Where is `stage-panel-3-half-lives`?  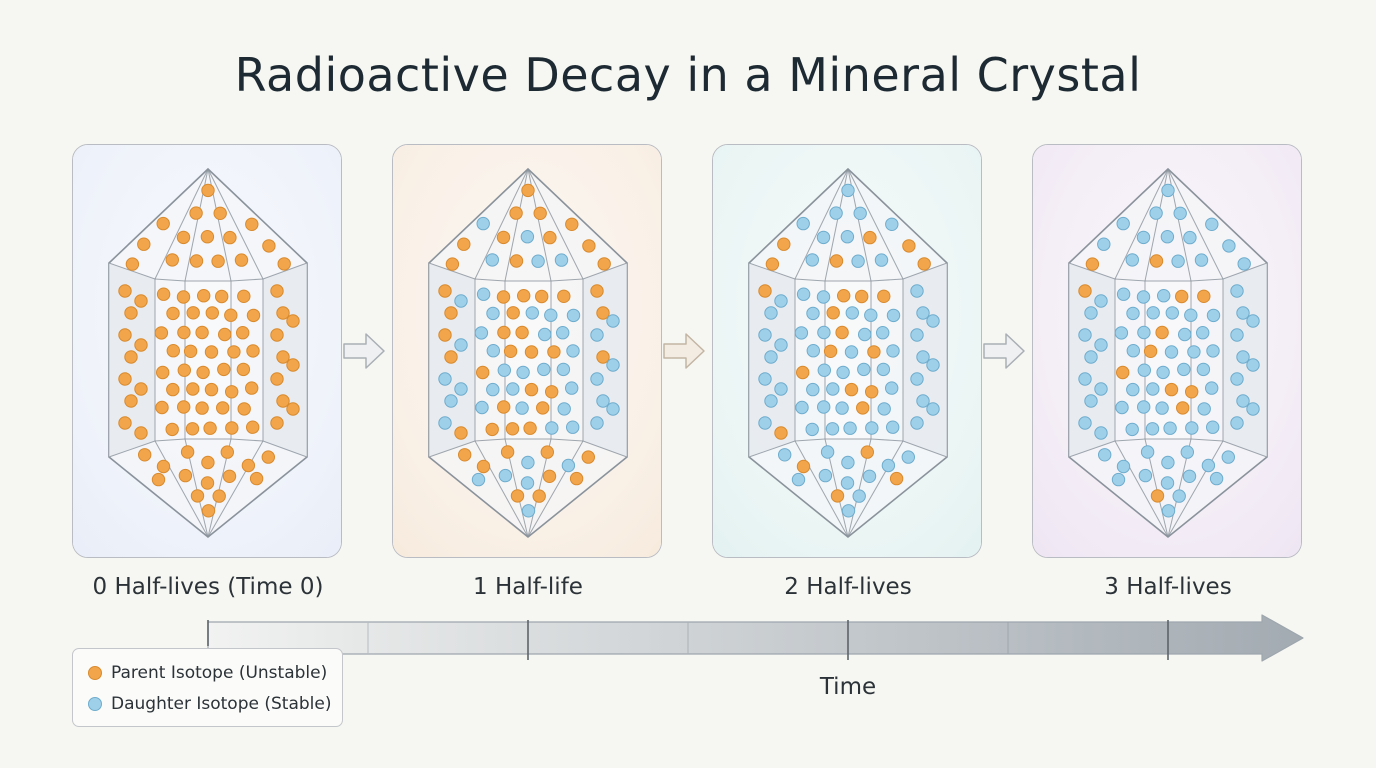 stage-panel-3-half-lives is located at coordinates (1167, 351).